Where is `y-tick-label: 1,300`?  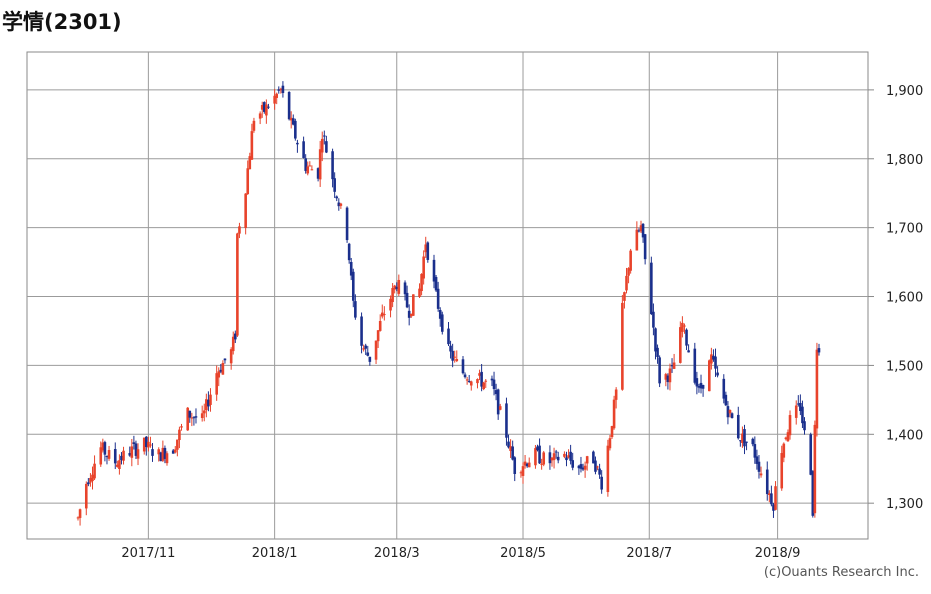 y-tick-label: 1,300 is located at coordinates (904, 504).